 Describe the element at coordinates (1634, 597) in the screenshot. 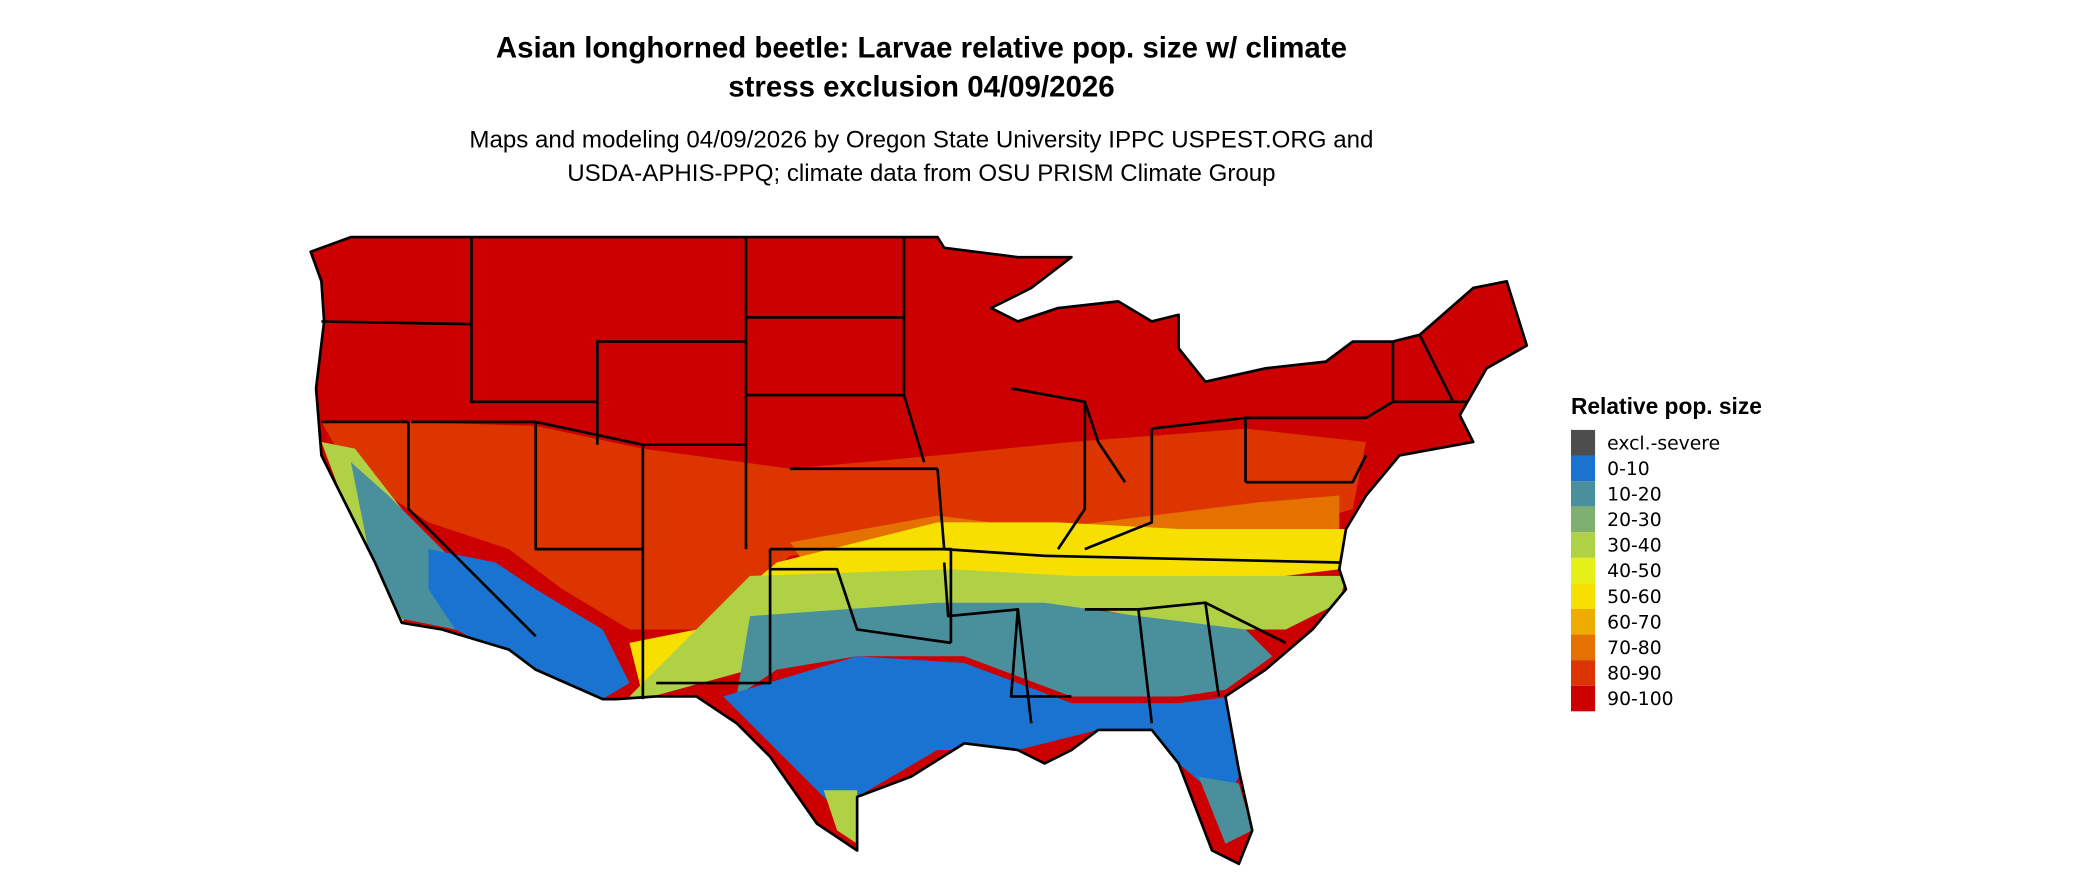

I see `legend-label: 50-60` at that location.